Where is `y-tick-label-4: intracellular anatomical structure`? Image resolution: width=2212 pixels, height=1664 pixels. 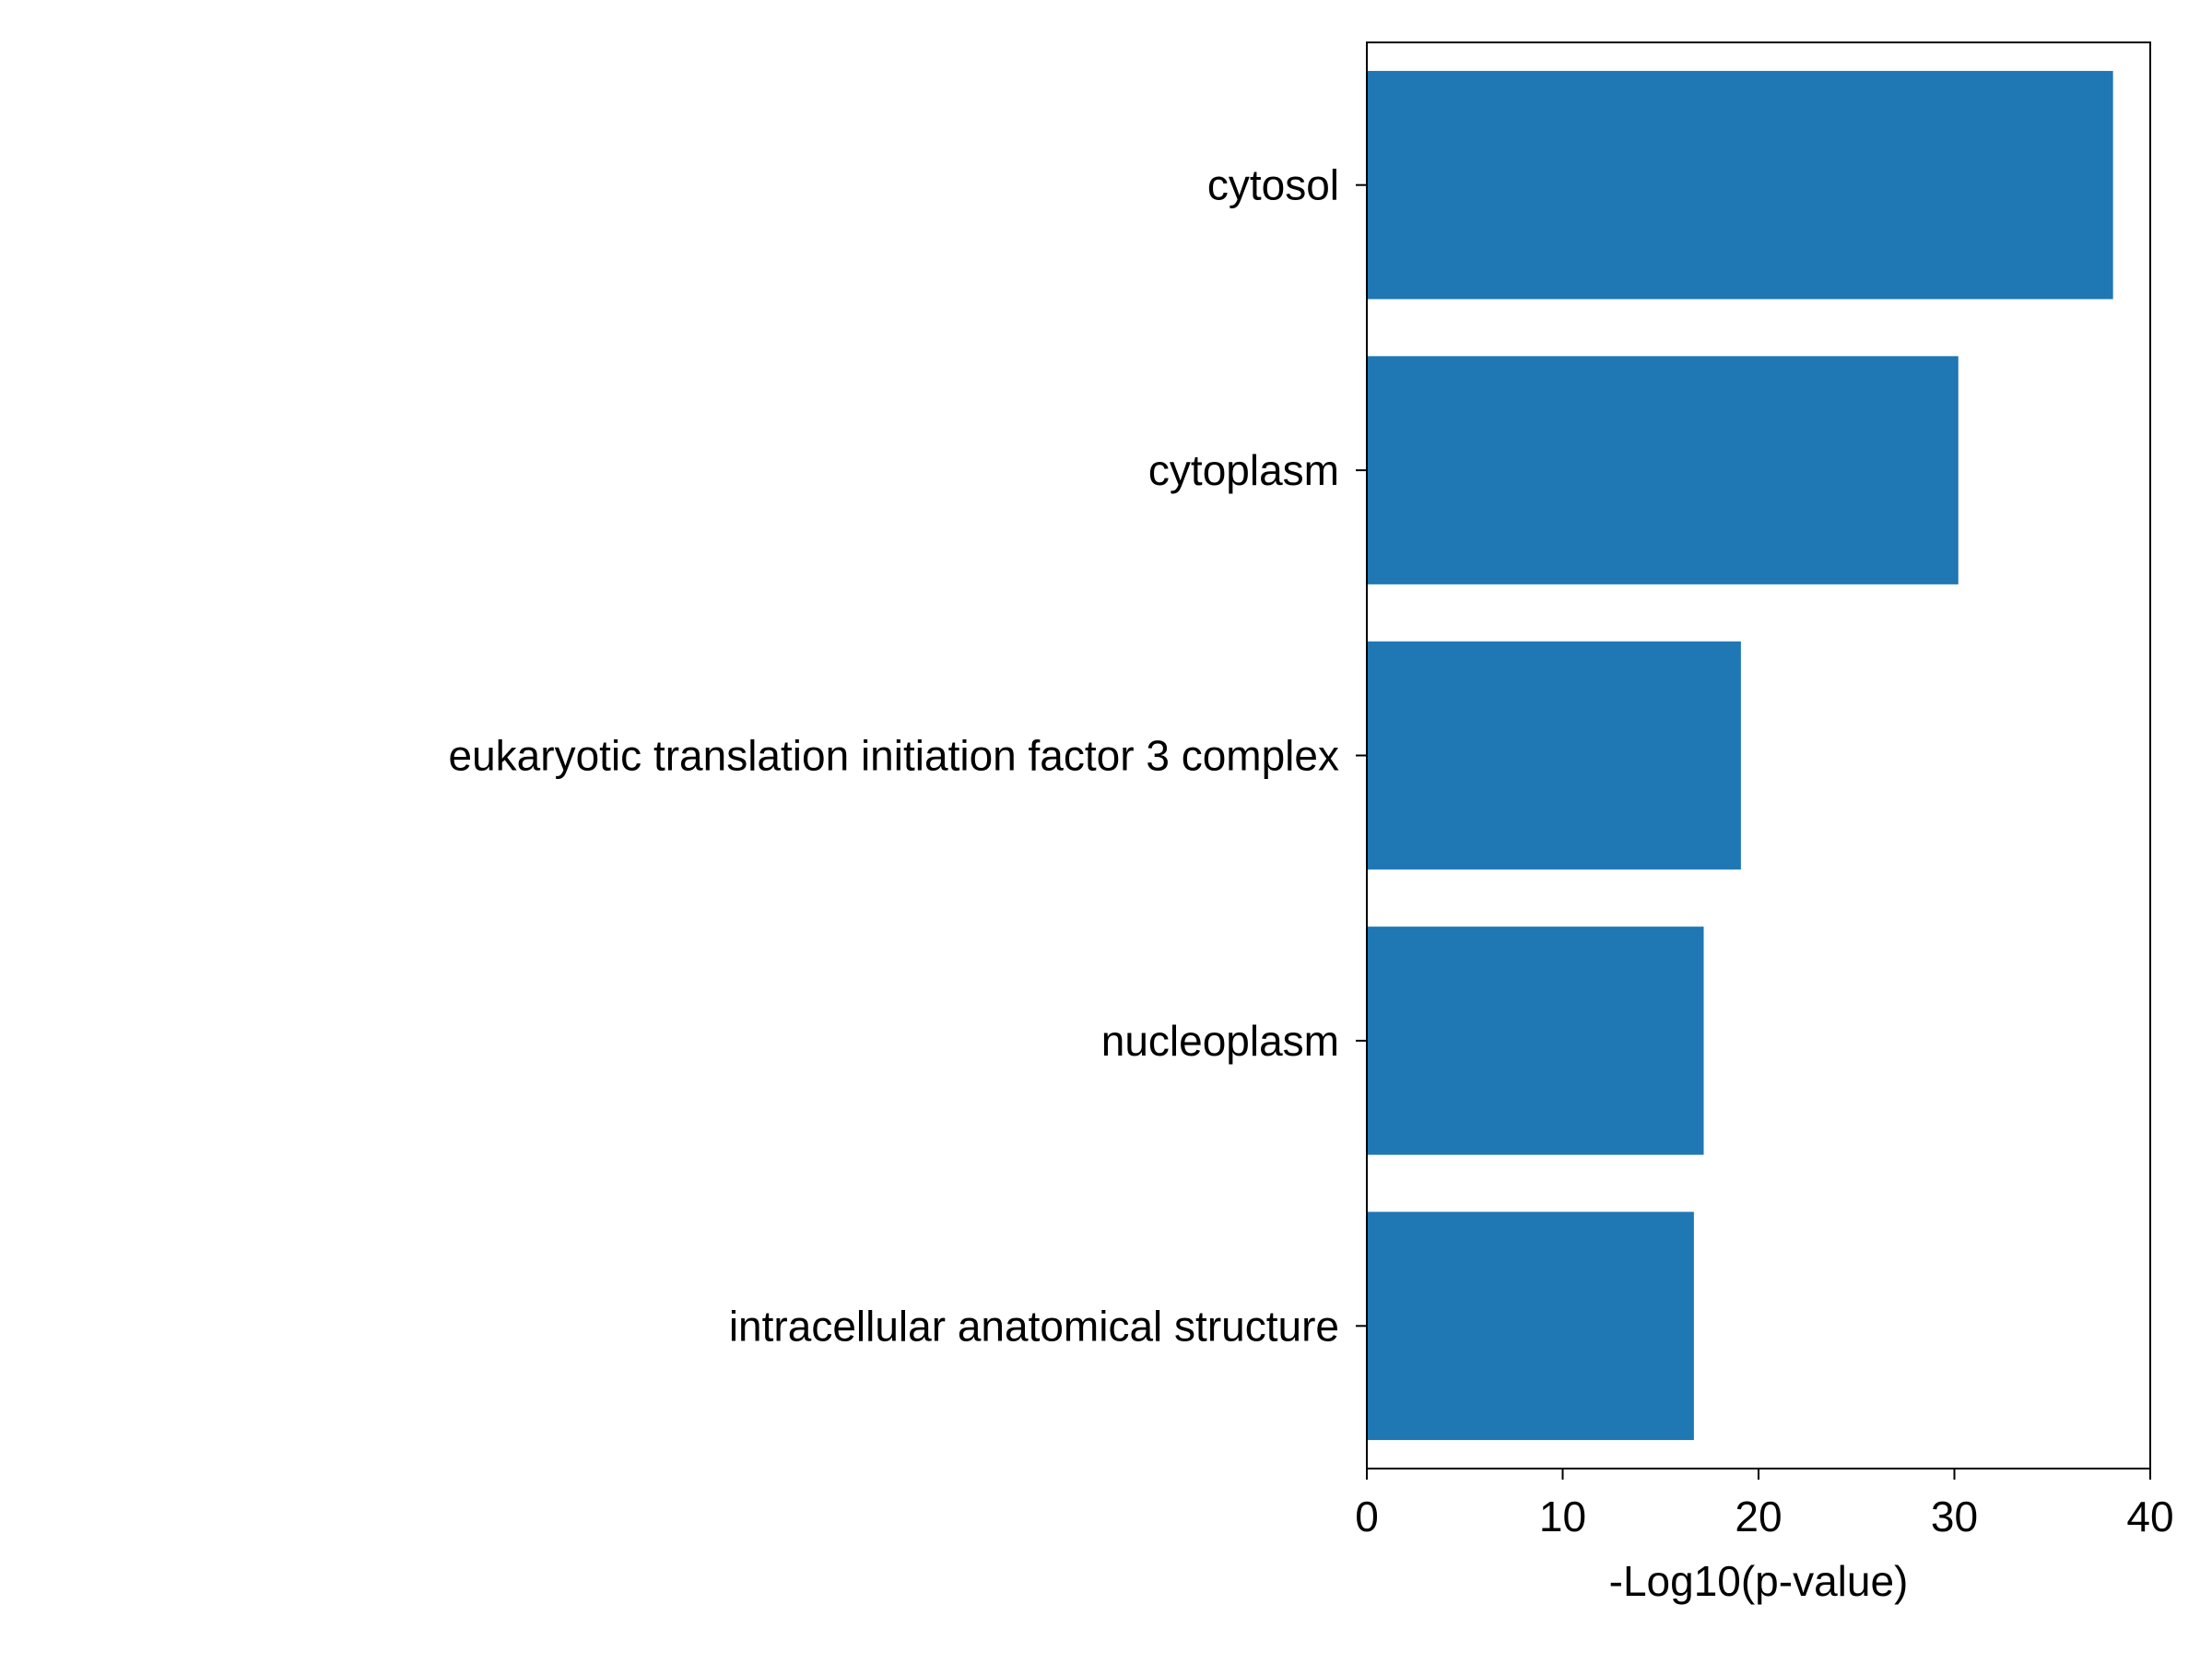
y-tick-label-4: intracellular anatomical structure is located at coordinates (1034, 1326).